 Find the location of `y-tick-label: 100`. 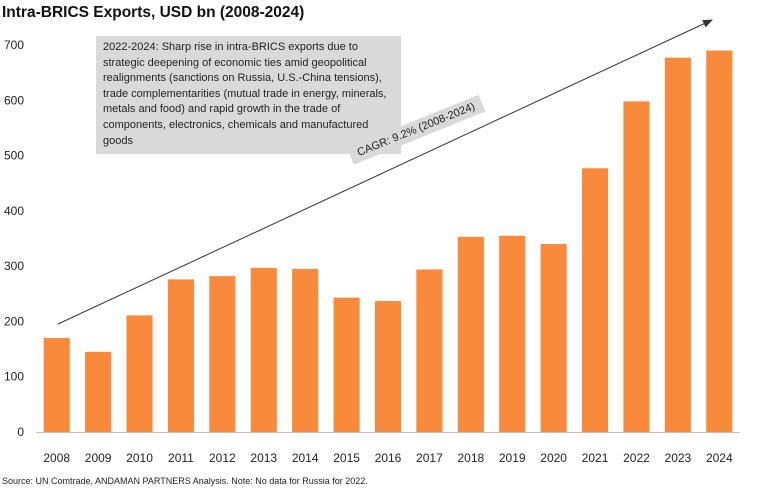

y-tick-label: 100 is located at coordinates (14, 377).